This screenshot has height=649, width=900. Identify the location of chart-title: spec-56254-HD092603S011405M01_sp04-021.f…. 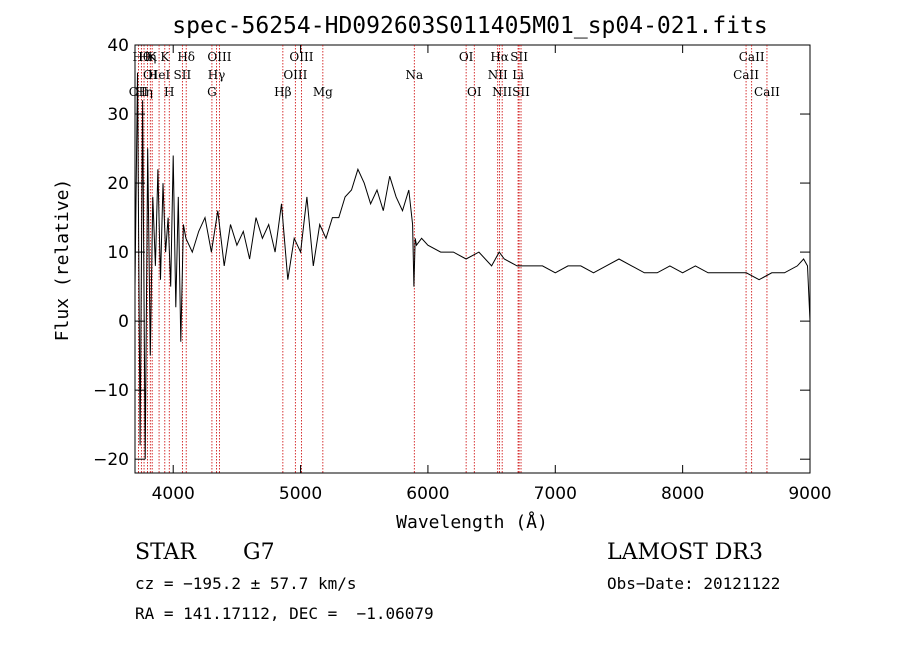
(469, 26).